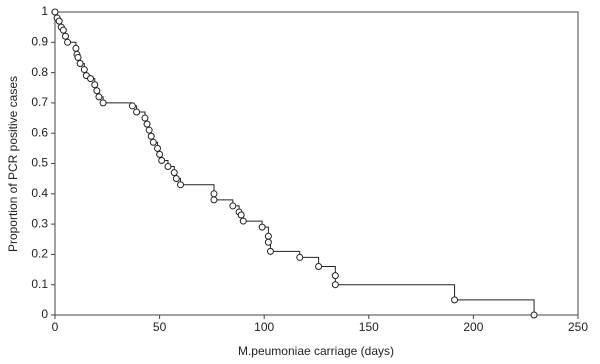 The width and height of the screenshot is (600, 364). Describe the element at coordinates (39, 41) in the screenshot. I see `y-tick-label: 0.9` at that location.